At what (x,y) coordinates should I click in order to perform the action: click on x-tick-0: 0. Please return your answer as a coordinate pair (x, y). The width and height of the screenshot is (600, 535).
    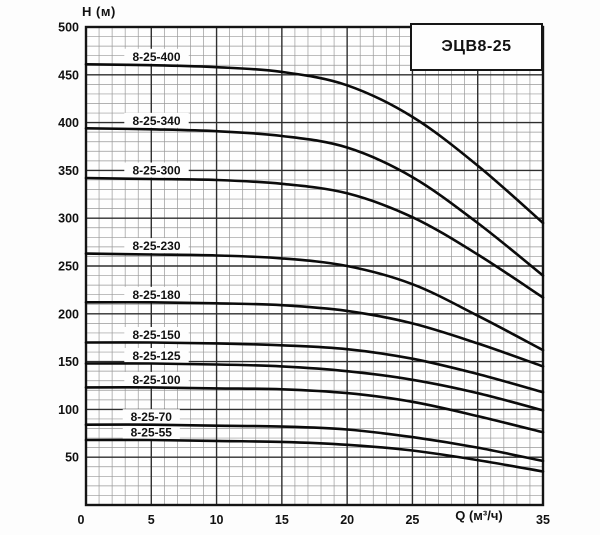
    Looking at the image, I should click on (81, 520).